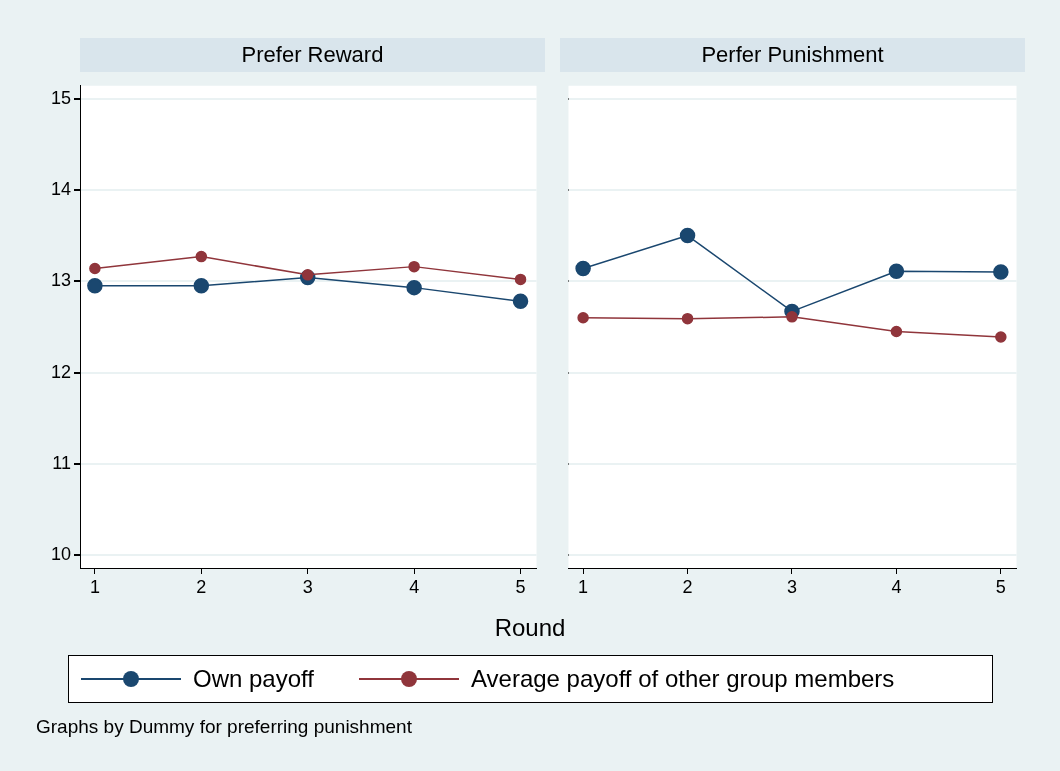 This screenshot has width=1060, height=771. What do you see at coordinates (792, 55) in the screenshot?
I see `chart-title: Perfer Punishment` at bounding box center [792, 55].